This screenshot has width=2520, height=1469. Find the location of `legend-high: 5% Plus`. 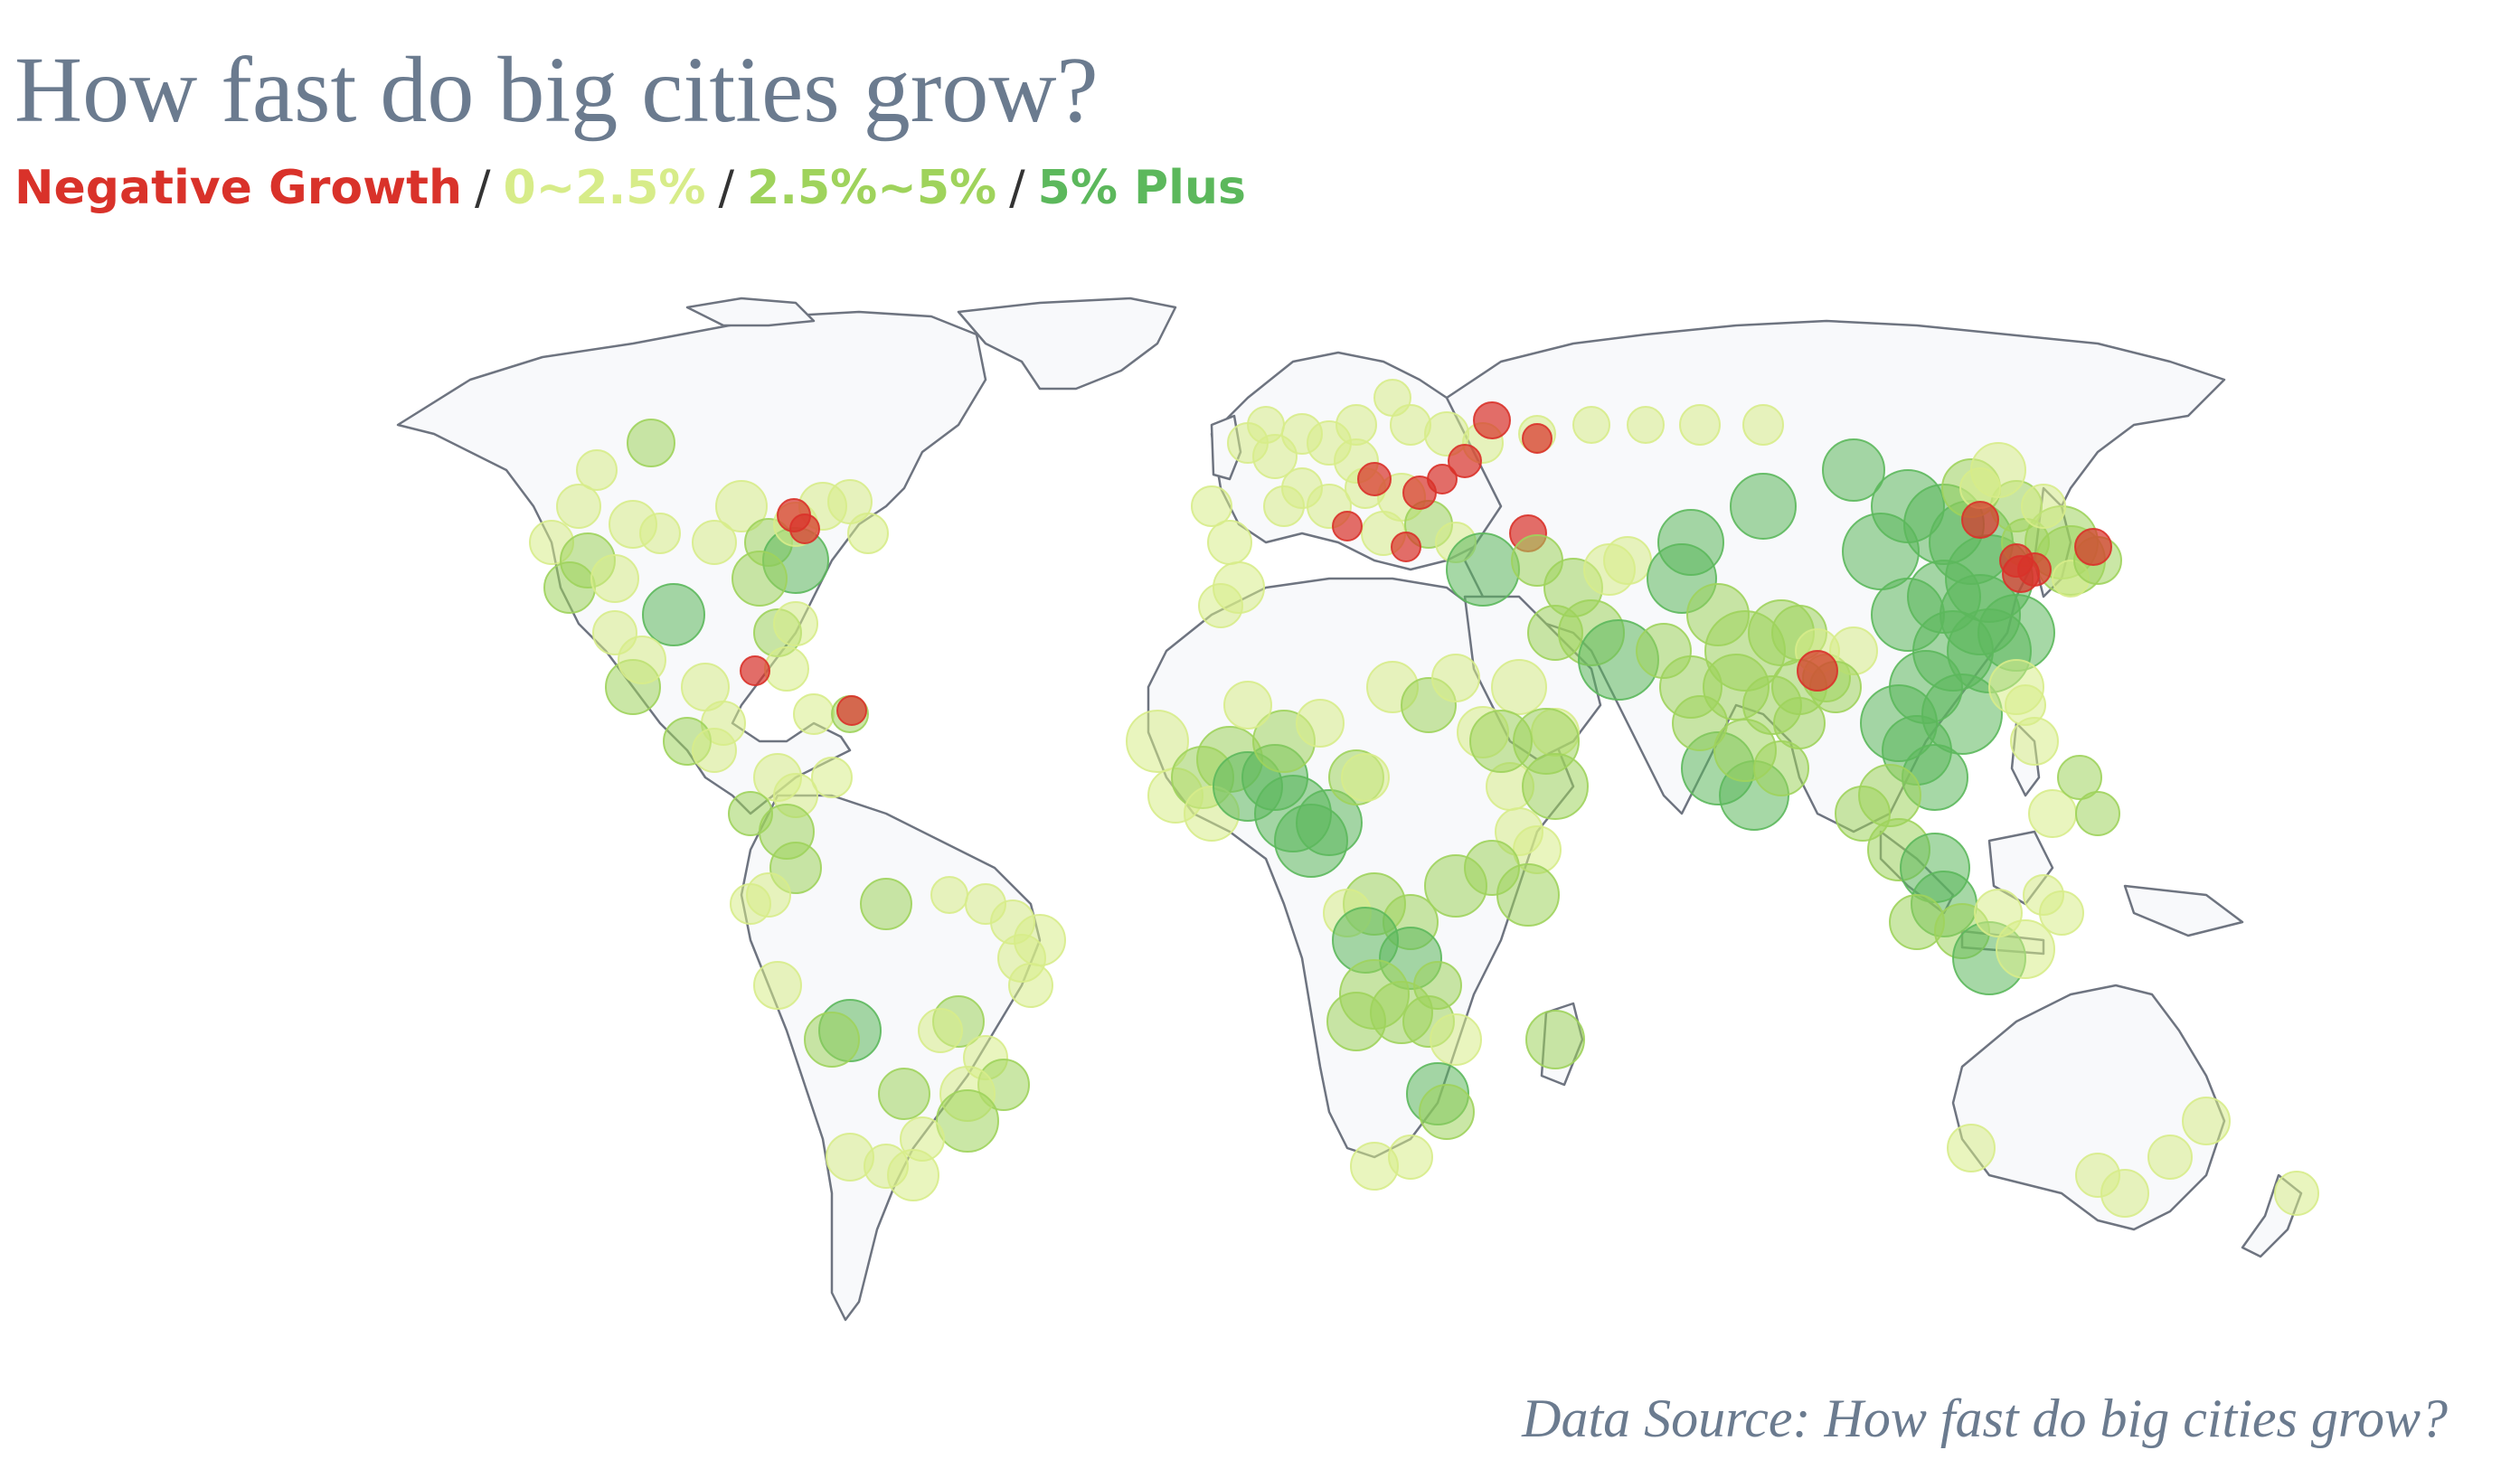

legend-high: 5% Plus is located at coordinates (1142, 188).